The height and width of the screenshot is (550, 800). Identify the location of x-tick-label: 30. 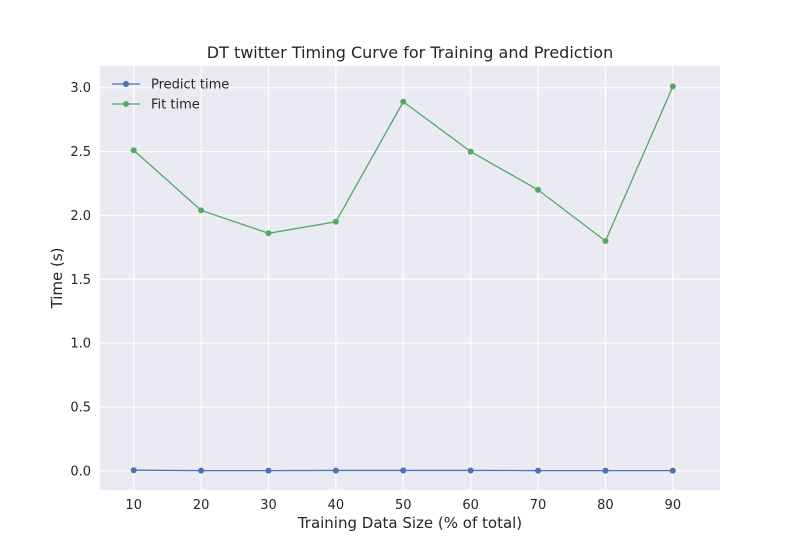
(268, 505).